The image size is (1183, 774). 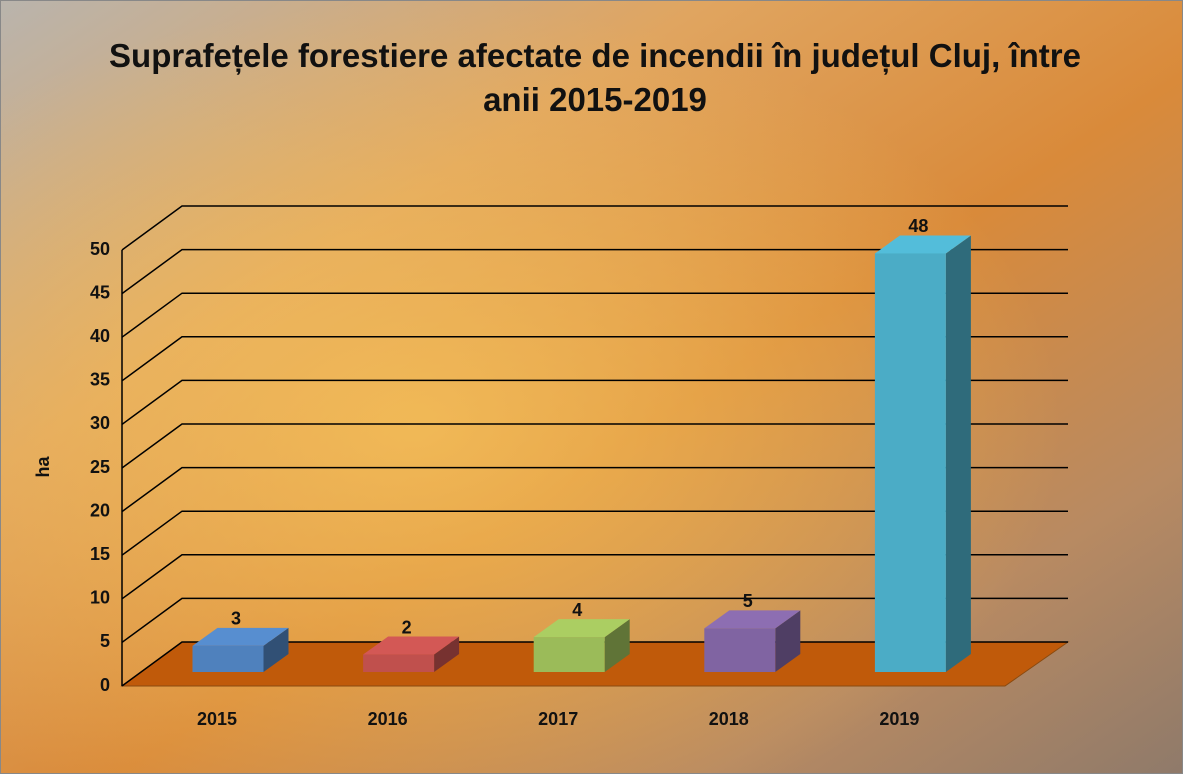 I want to click on y-tick-label: 10, so click(x=100, y=598).